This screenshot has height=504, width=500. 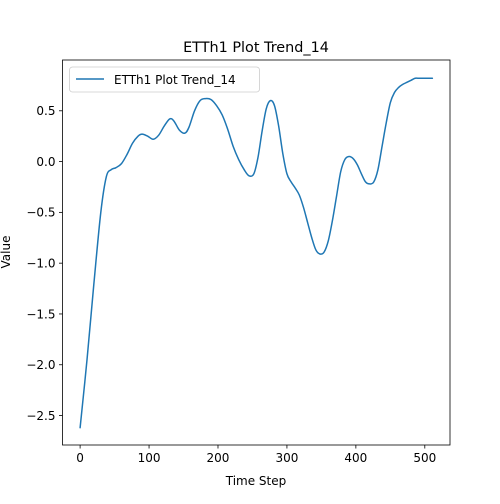 What do you see at coordinates (256, 48) in the screenshot?
I see `chart-title: ETTh1 Plot Trend_14` at bounding box center [256, 48].